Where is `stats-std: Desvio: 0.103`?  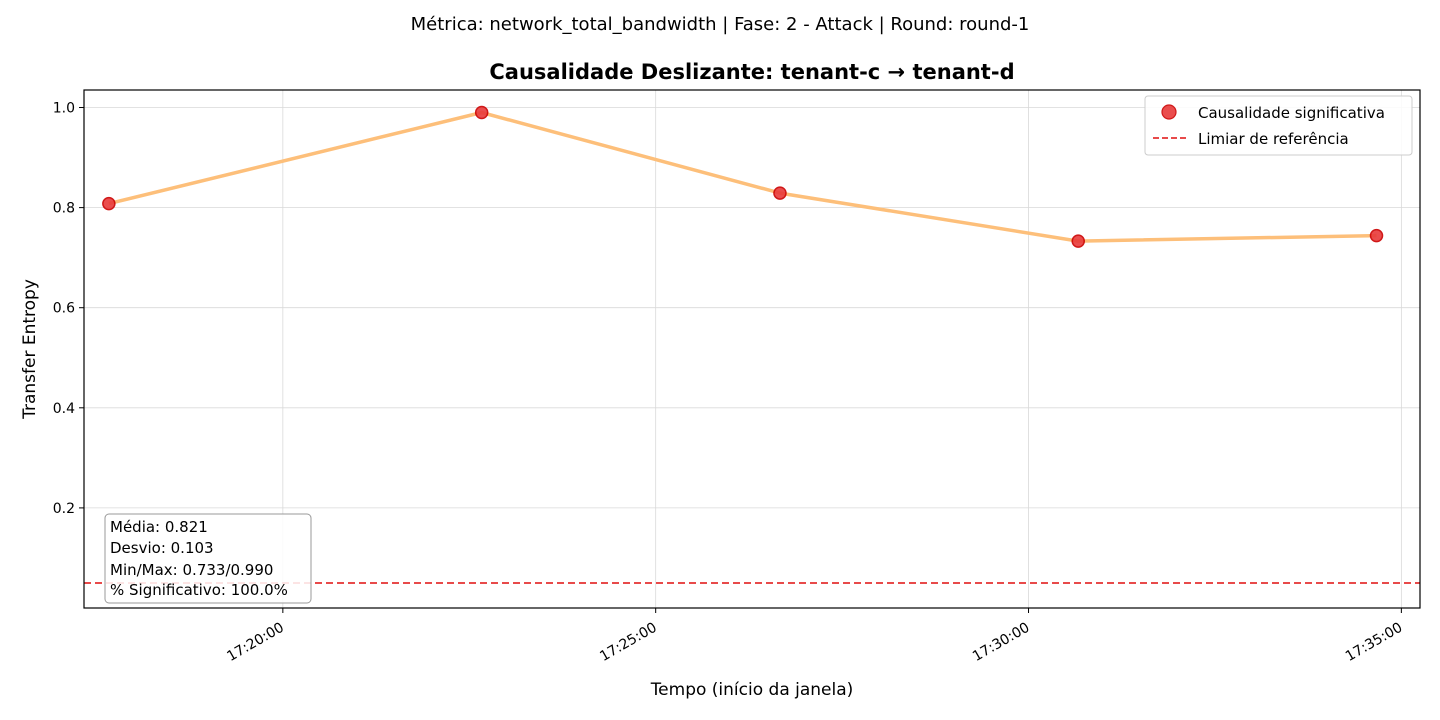
stats-std: Desvio: 0.103 is located at coordinates (162, 548).